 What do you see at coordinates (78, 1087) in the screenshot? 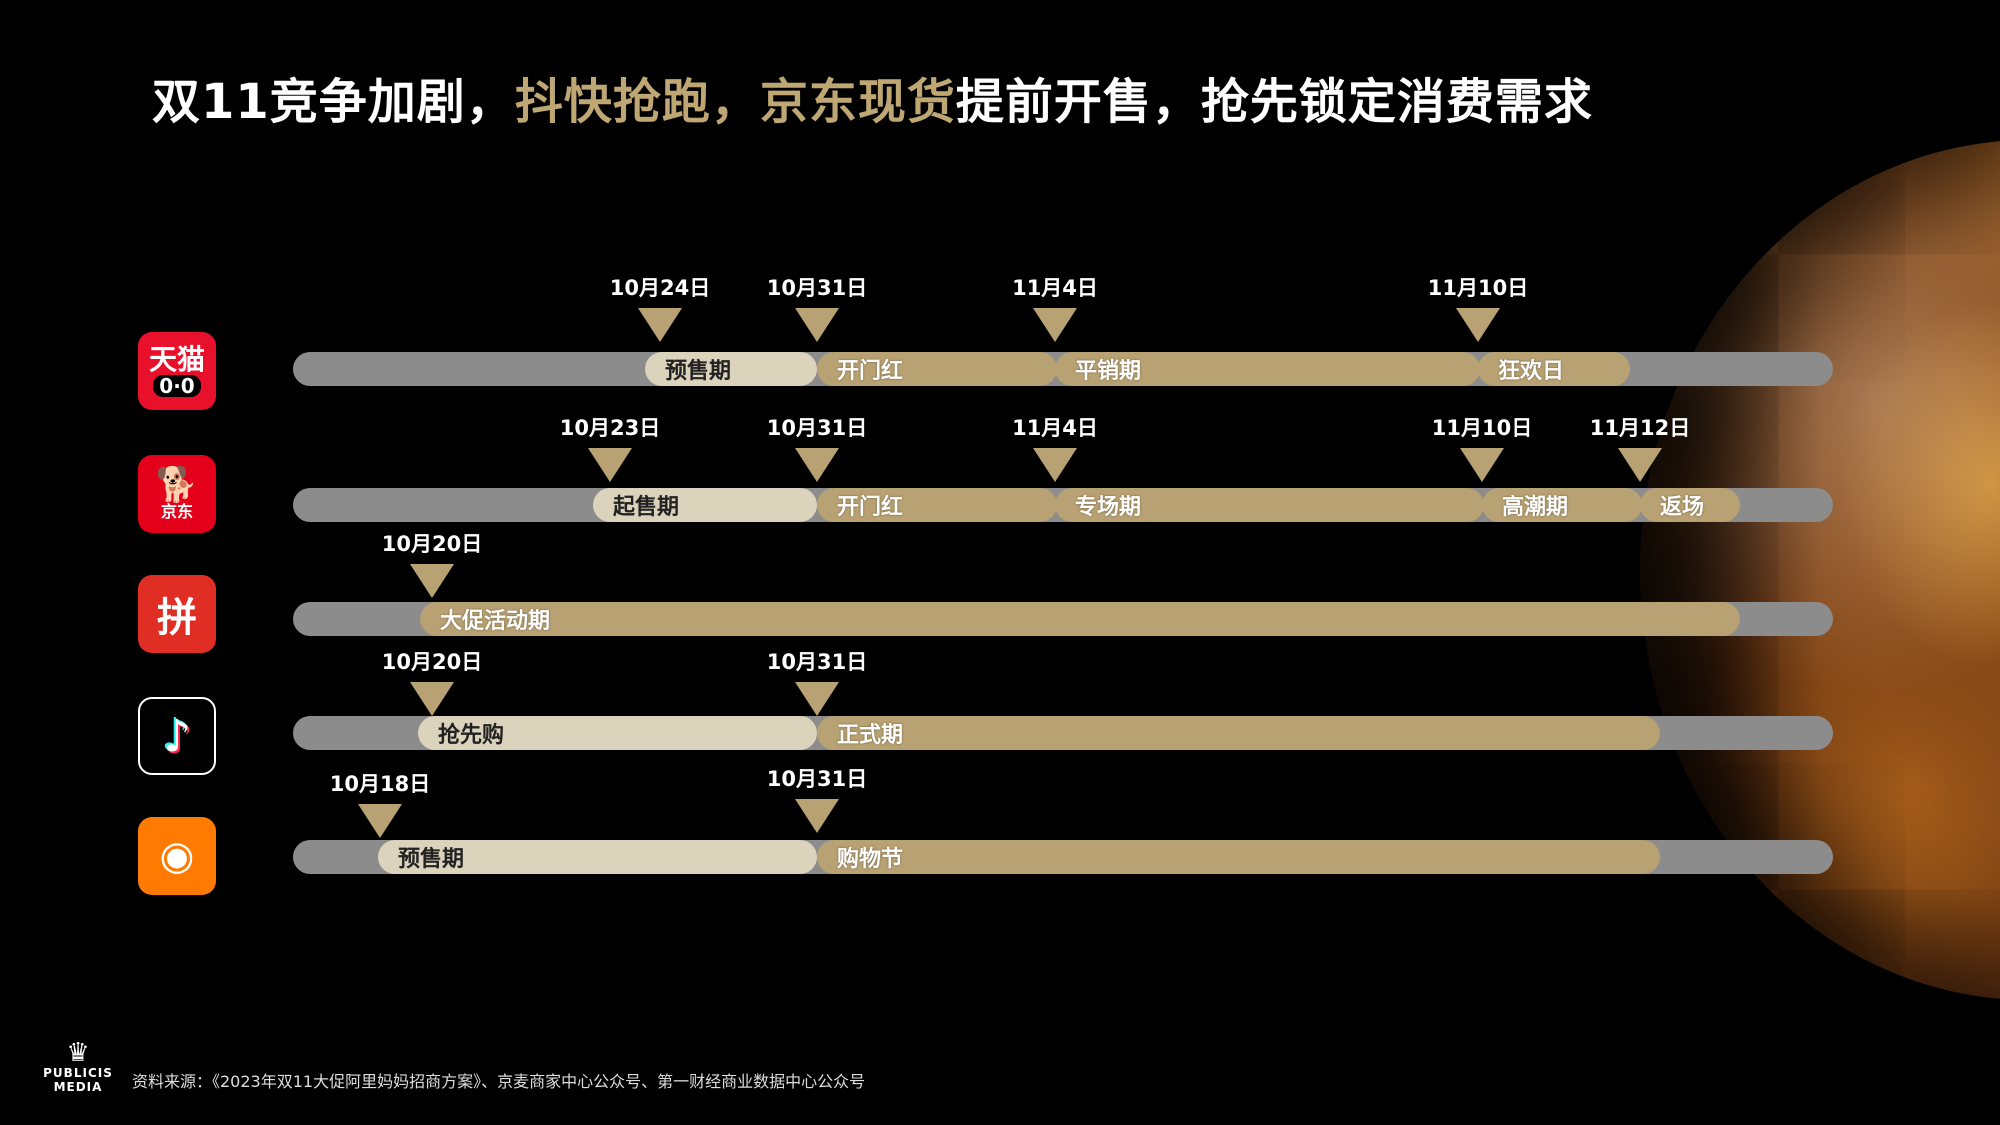
I see `brand-line-2: MEDIA` at bounding box center [78, 1087].